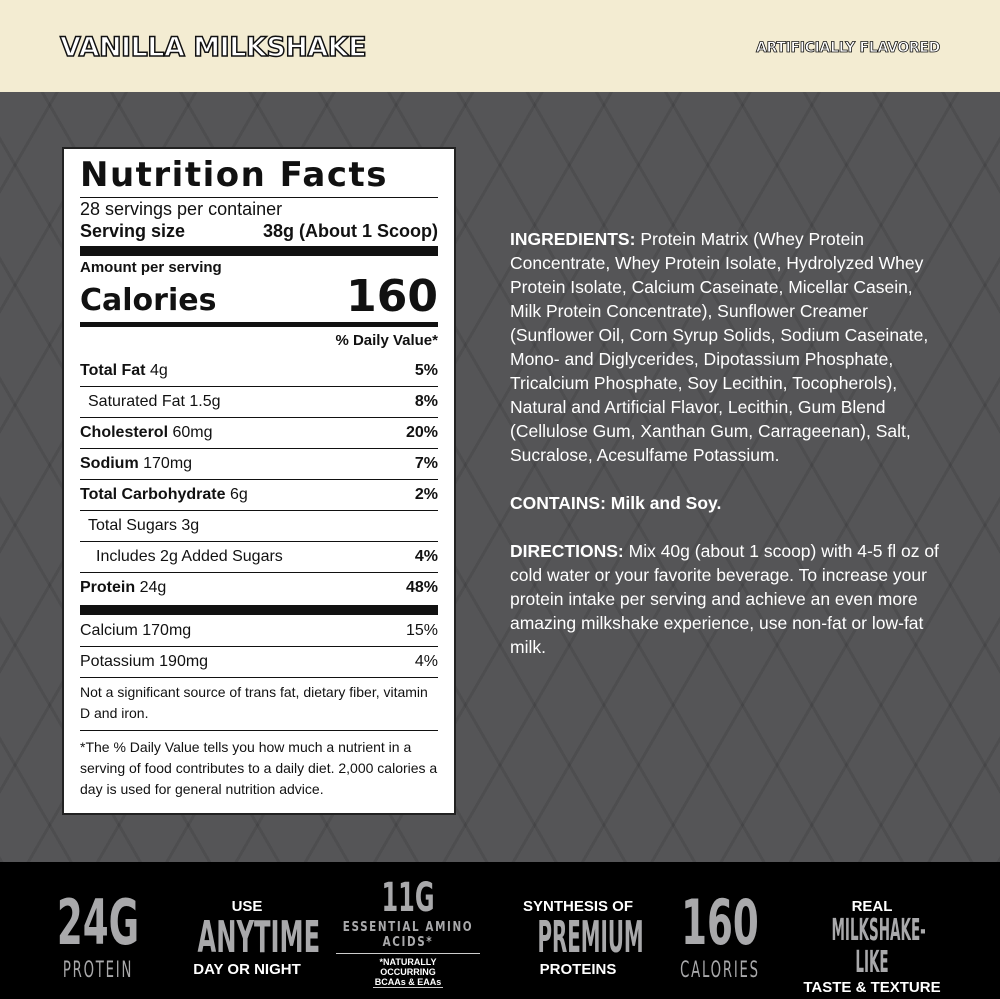 The image size is (1000, 999). I want to click on nutrient-row: Protein 24g 48%, so click(259, 587).